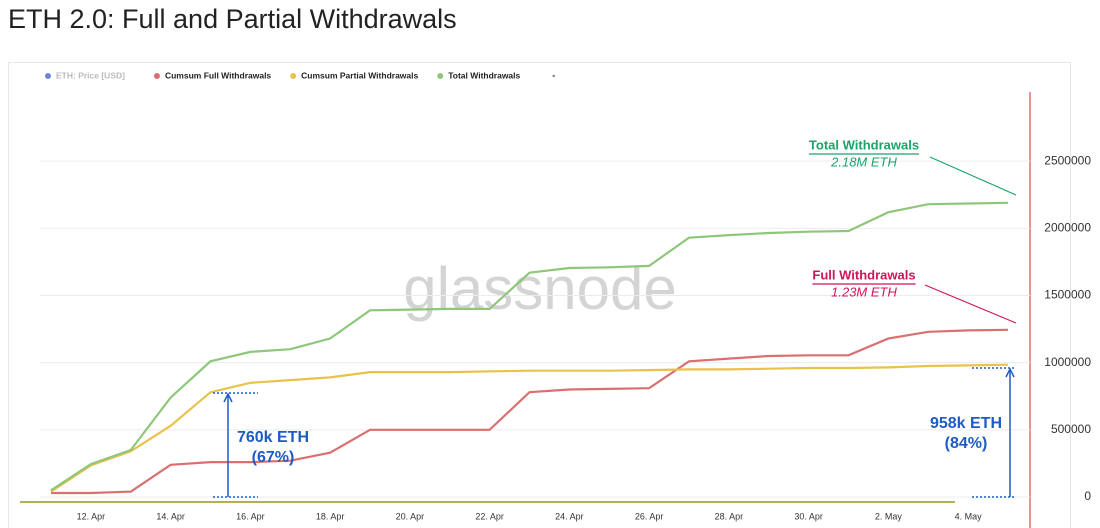 Image resolution: width=1100 pixels, height=528 pixels. I want to click on annotation-title: Total Withdrawals, so click(864, 144).